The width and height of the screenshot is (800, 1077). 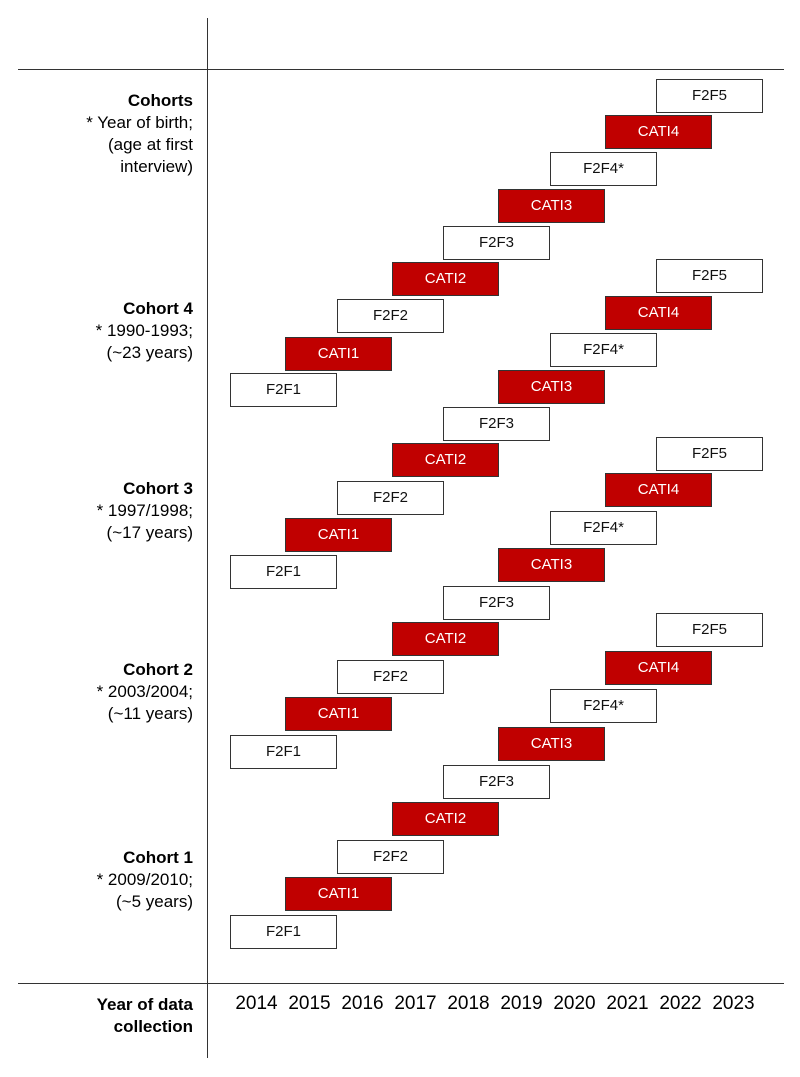 I want to click on cohort-label: Cohort 2 * 2003/2004; (~11 years), so click(x=103, y=692).